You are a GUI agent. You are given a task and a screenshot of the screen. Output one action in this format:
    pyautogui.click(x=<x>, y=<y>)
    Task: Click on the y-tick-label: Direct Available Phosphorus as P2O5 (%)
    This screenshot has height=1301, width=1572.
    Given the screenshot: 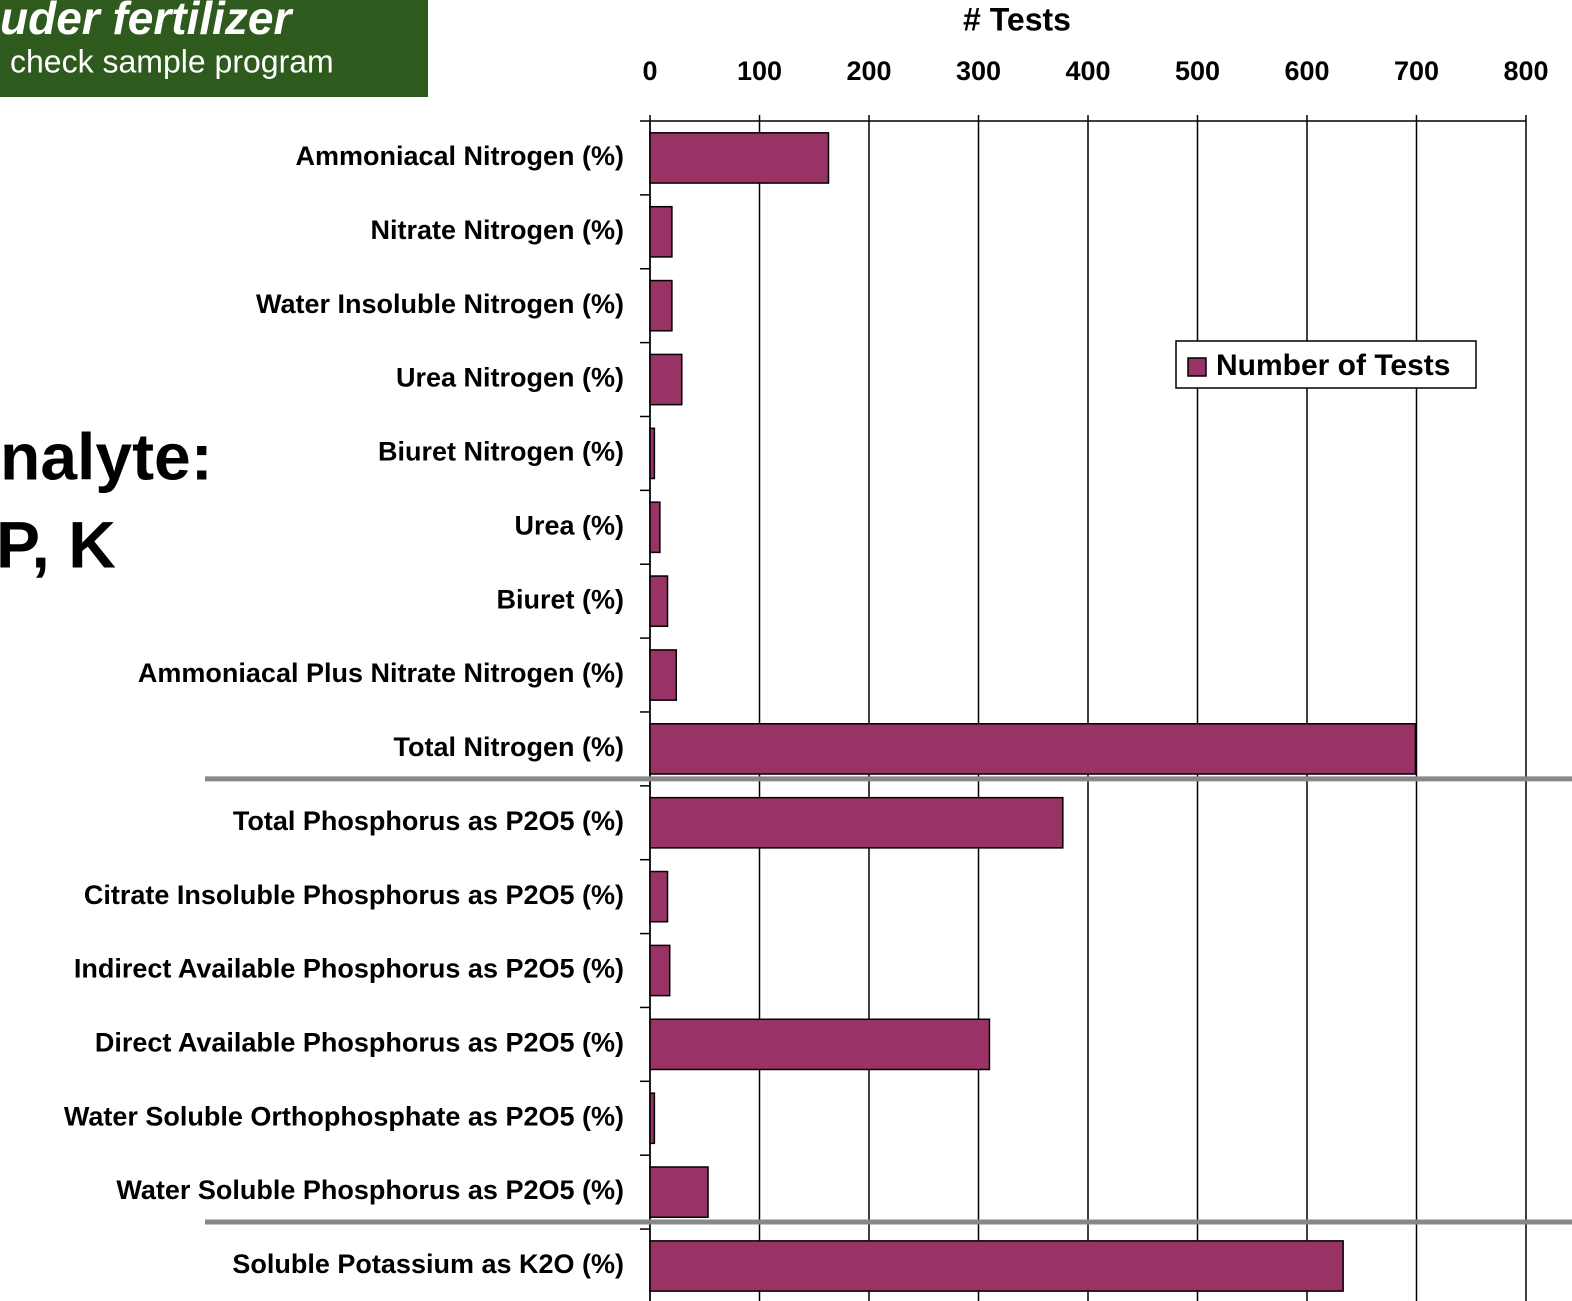 What is the action you would take?
    pyautogui.click(x=359, y=1043)
    